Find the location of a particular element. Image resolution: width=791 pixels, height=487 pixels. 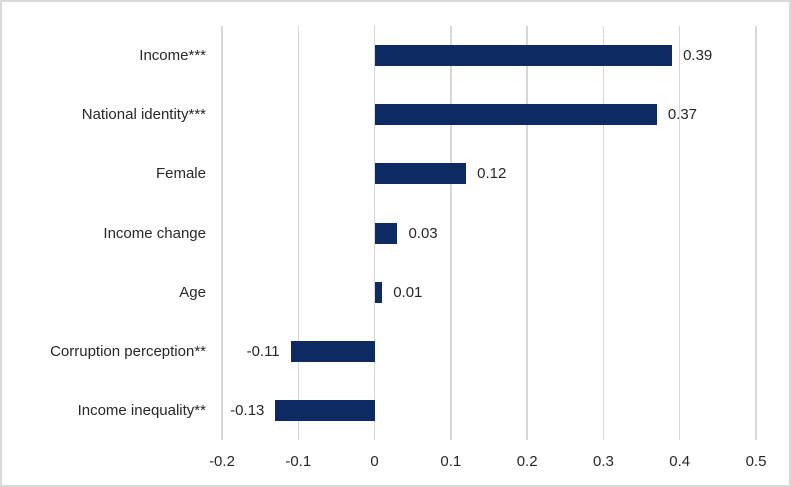

x-tick-label: 0.4 is located at coordinates (680, 461).